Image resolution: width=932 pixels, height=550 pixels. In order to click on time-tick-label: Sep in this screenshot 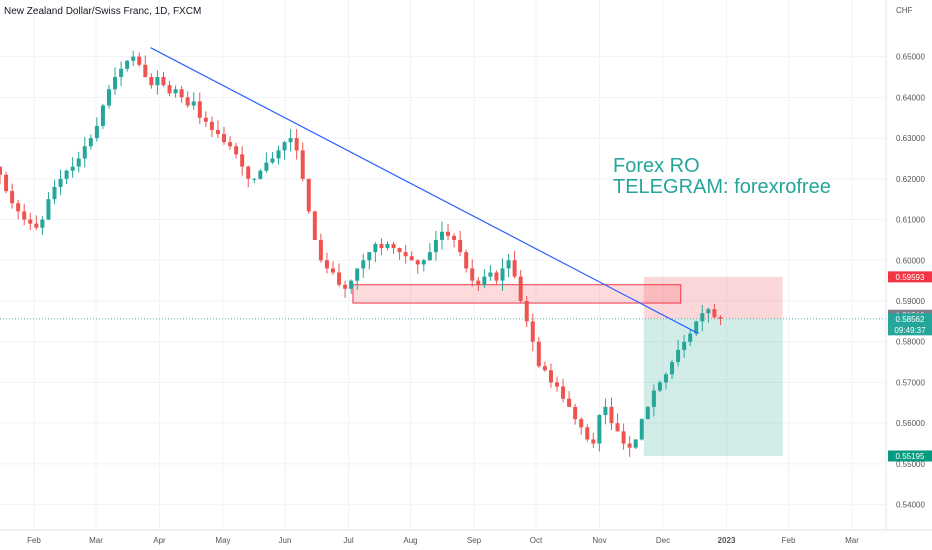, I will do `click(474, 540)`.